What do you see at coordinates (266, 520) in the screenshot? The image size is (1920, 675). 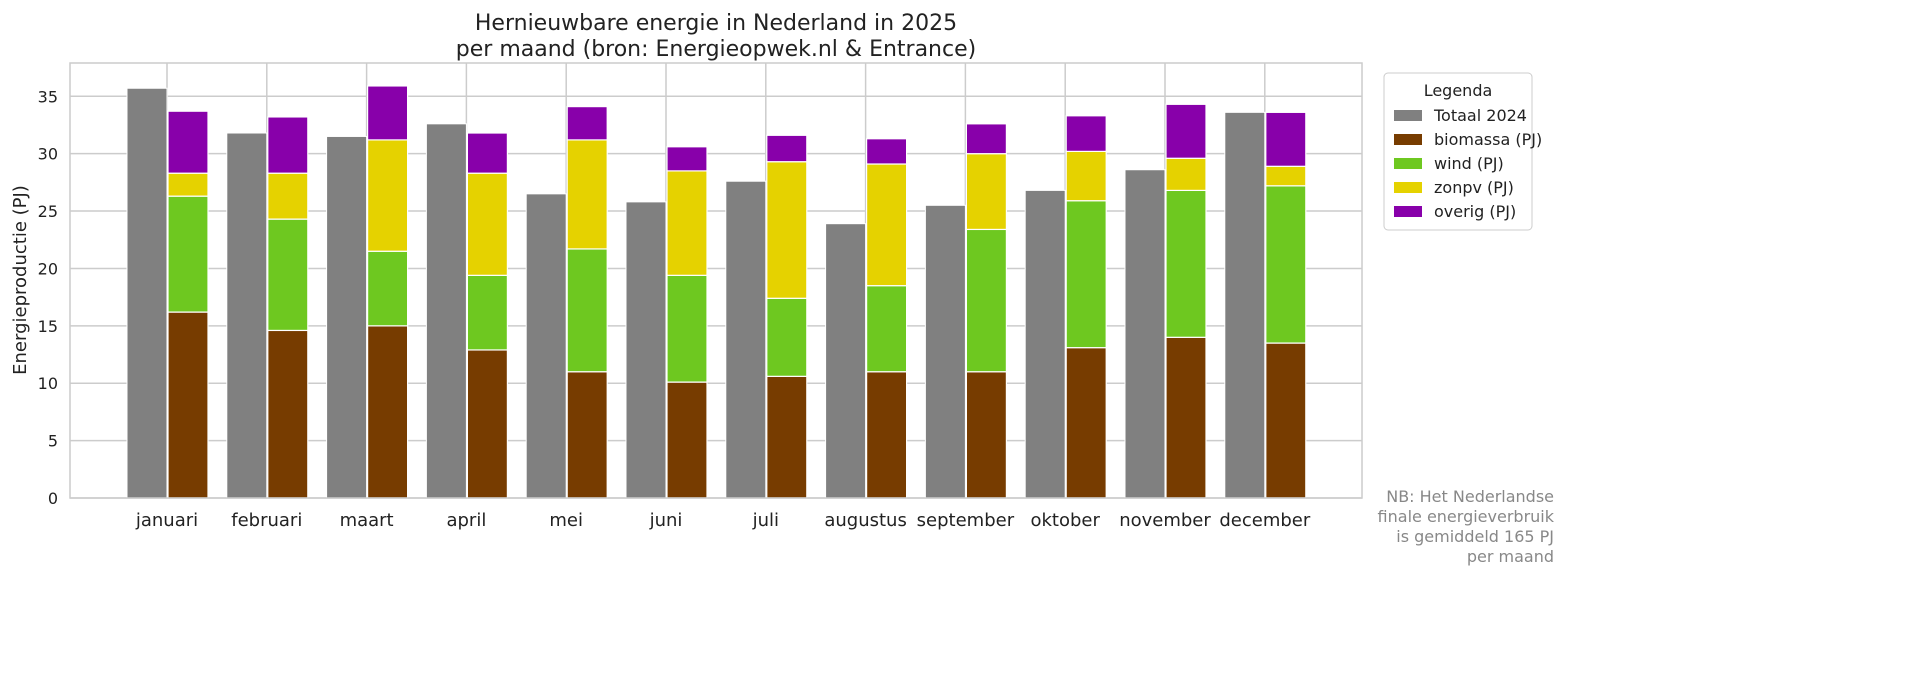 I see `x-tick-label: februari` at bounding box center [266, 520].